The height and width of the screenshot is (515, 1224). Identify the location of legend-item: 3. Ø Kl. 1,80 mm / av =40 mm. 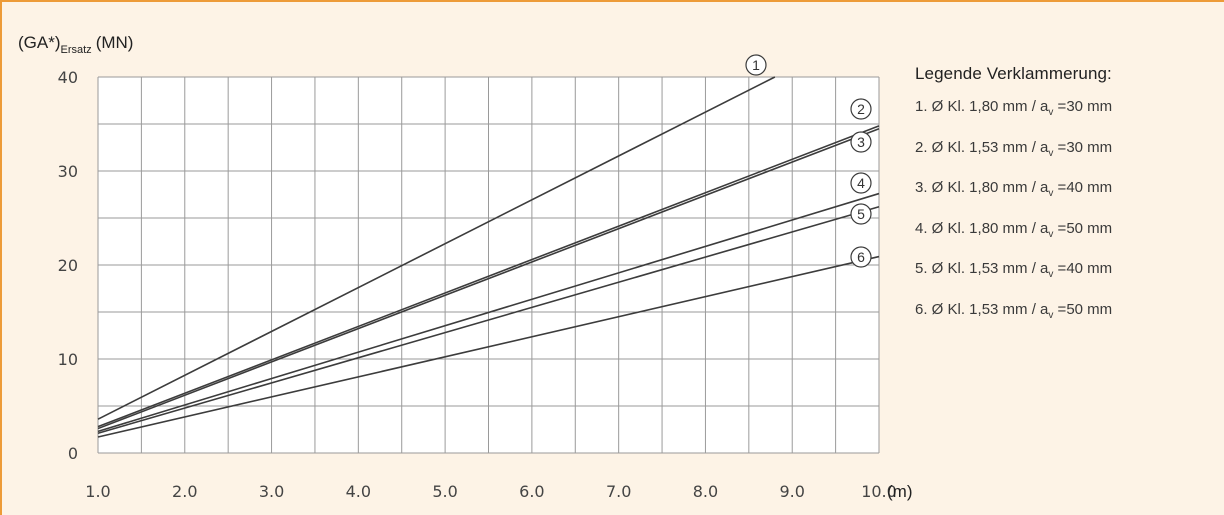
(1013, 198).